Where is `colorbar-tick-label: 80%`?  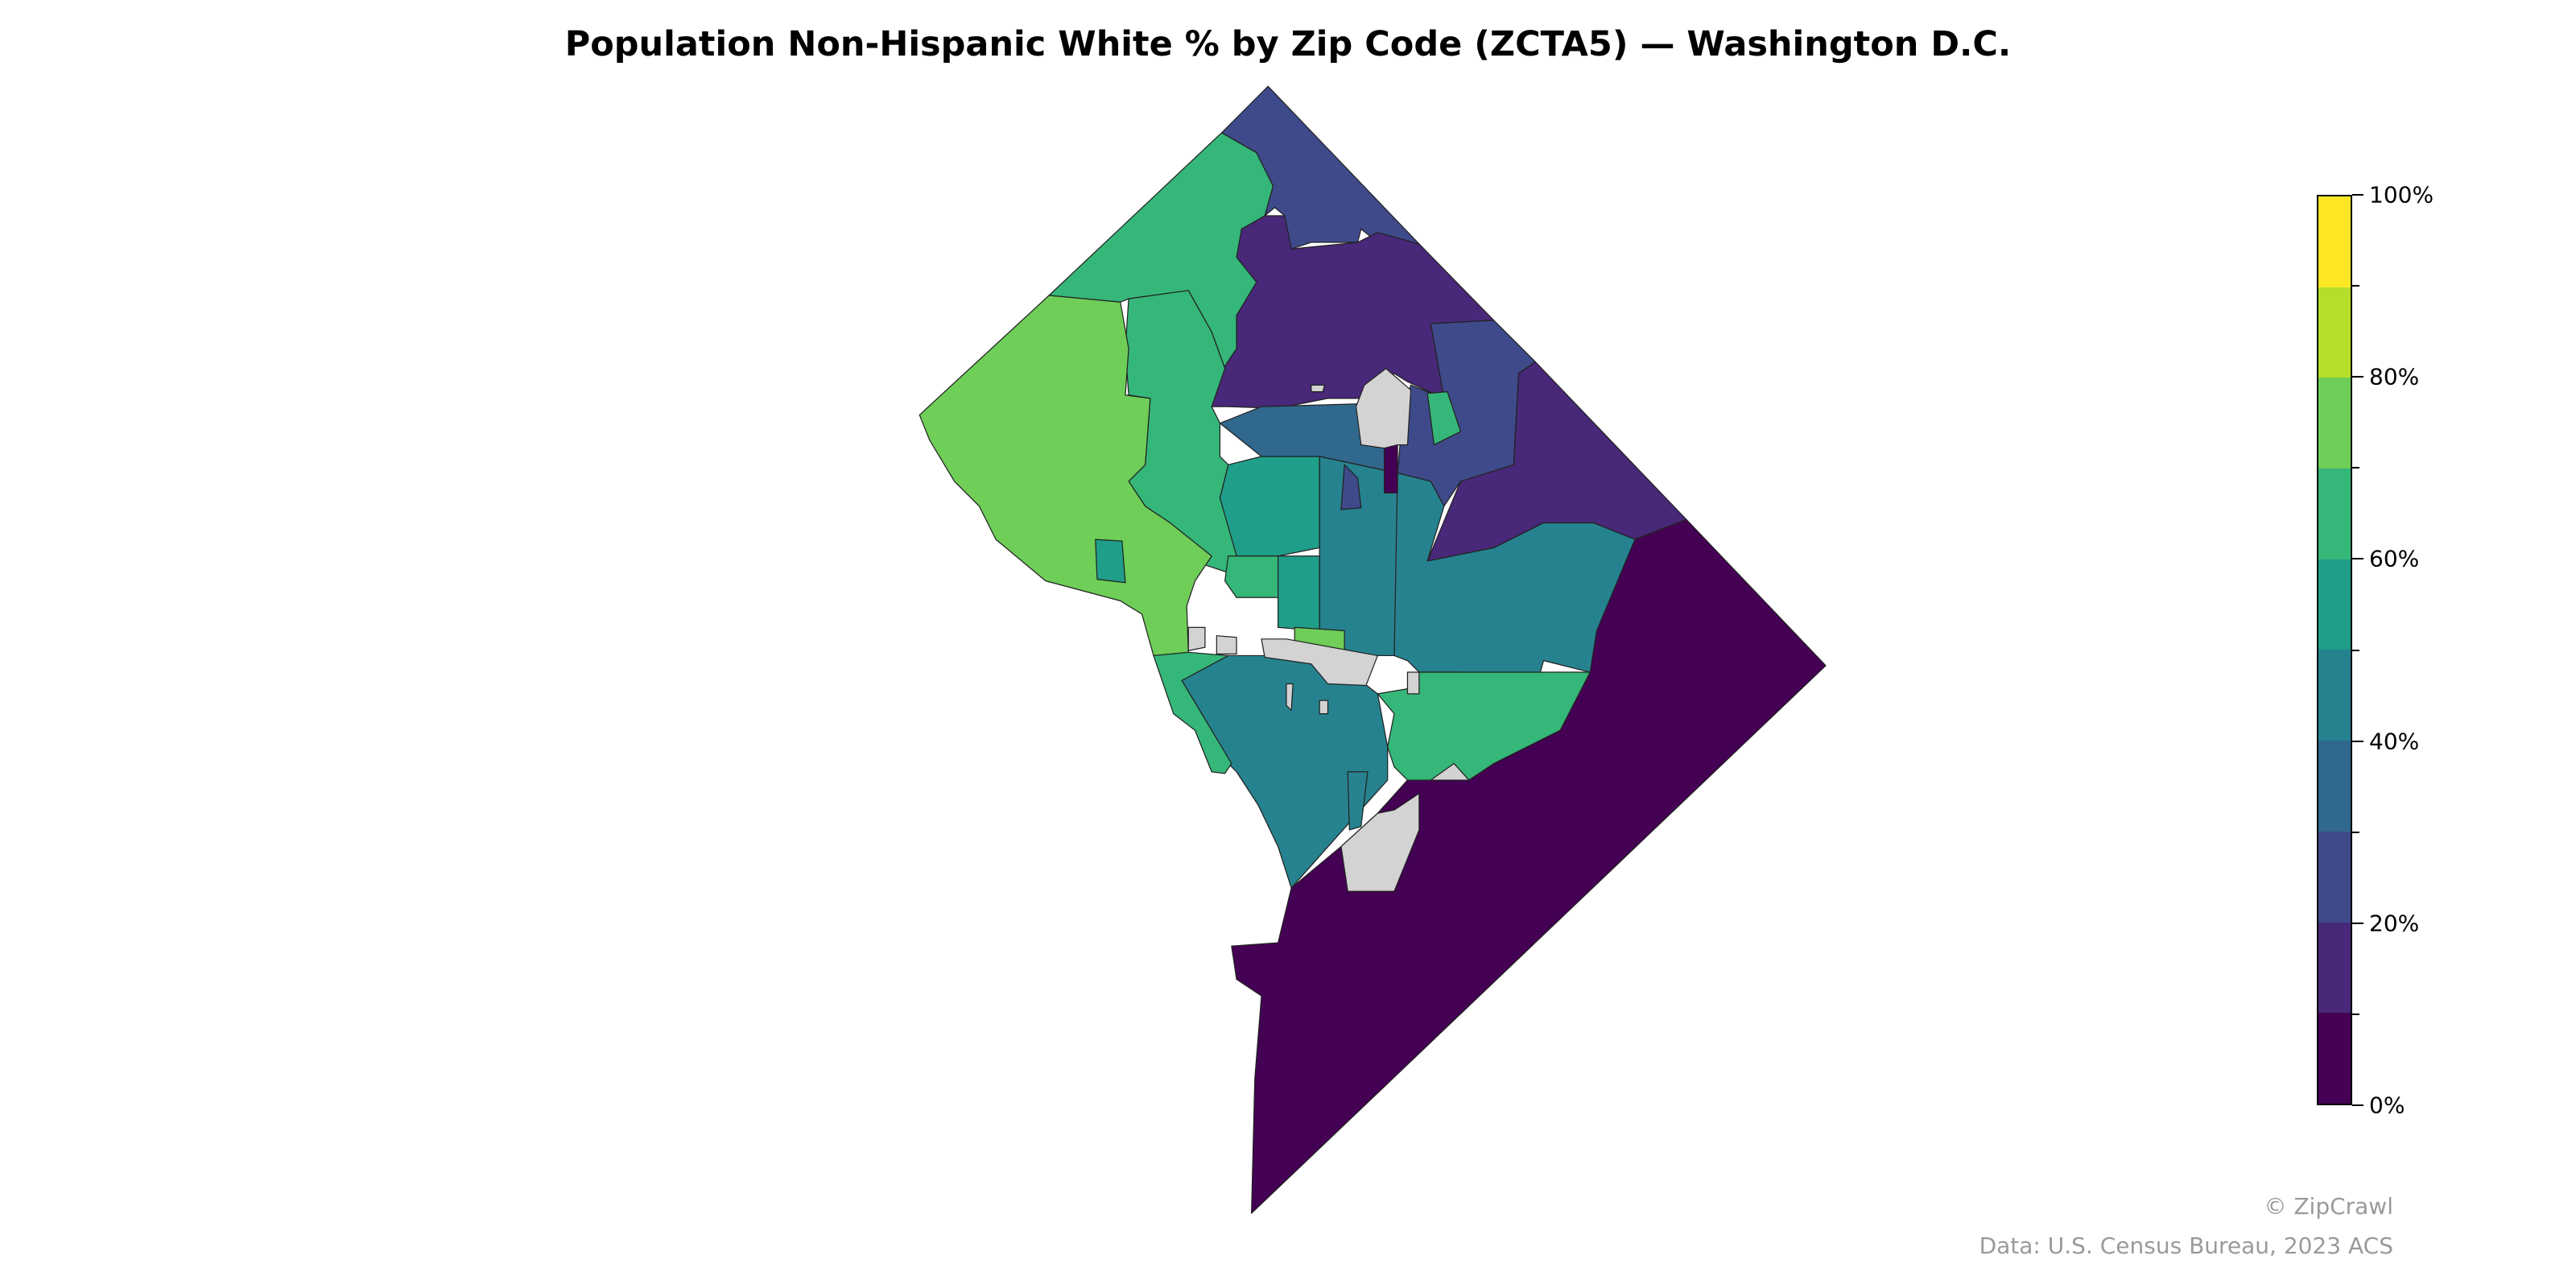
colorbar-tick-label: 80% is located at coordinates (2394, 376).